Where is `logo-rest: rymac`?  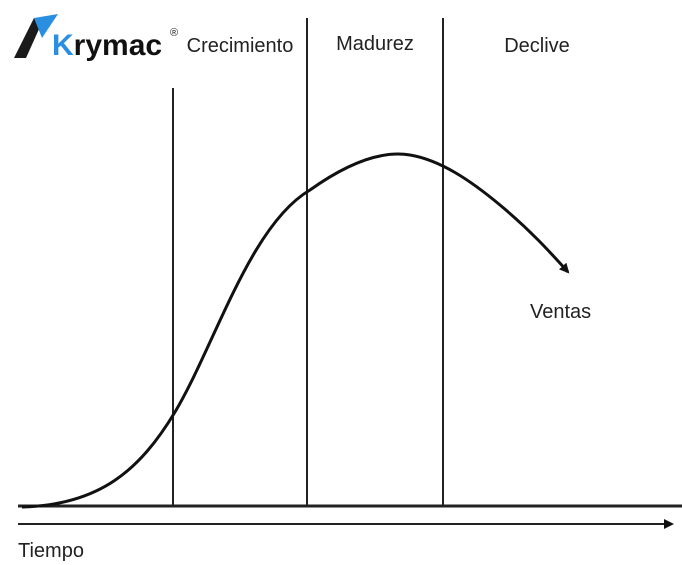 logo-rest: rymac is located at coordinates (118, 45).